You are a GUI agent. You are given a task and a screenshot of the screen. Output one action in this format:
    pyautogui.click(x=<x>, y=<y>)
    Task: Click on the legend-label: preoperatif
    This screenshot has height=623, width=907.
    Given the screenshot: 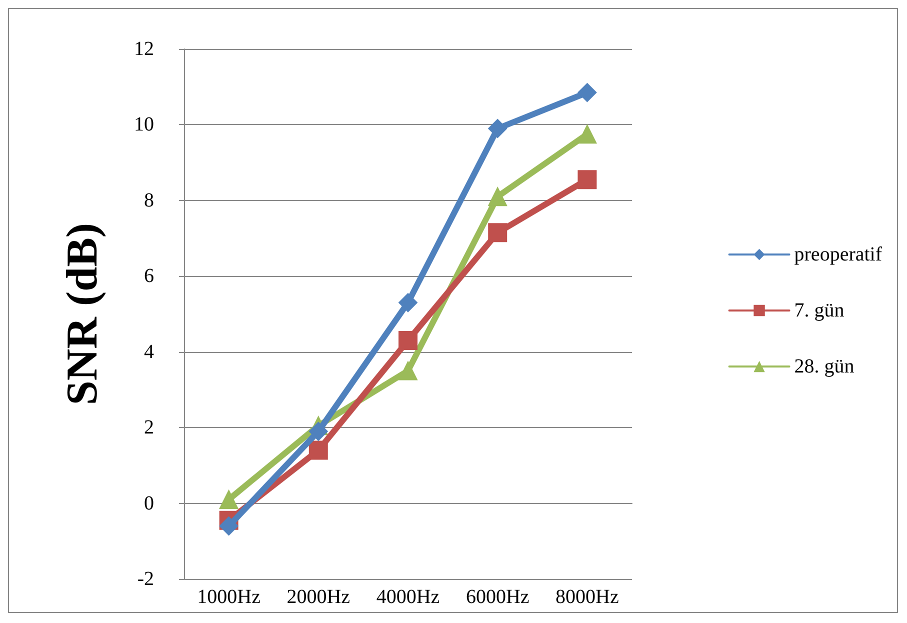 What is the action you would take?
    pyautogui.click(x=838, y=255)
    